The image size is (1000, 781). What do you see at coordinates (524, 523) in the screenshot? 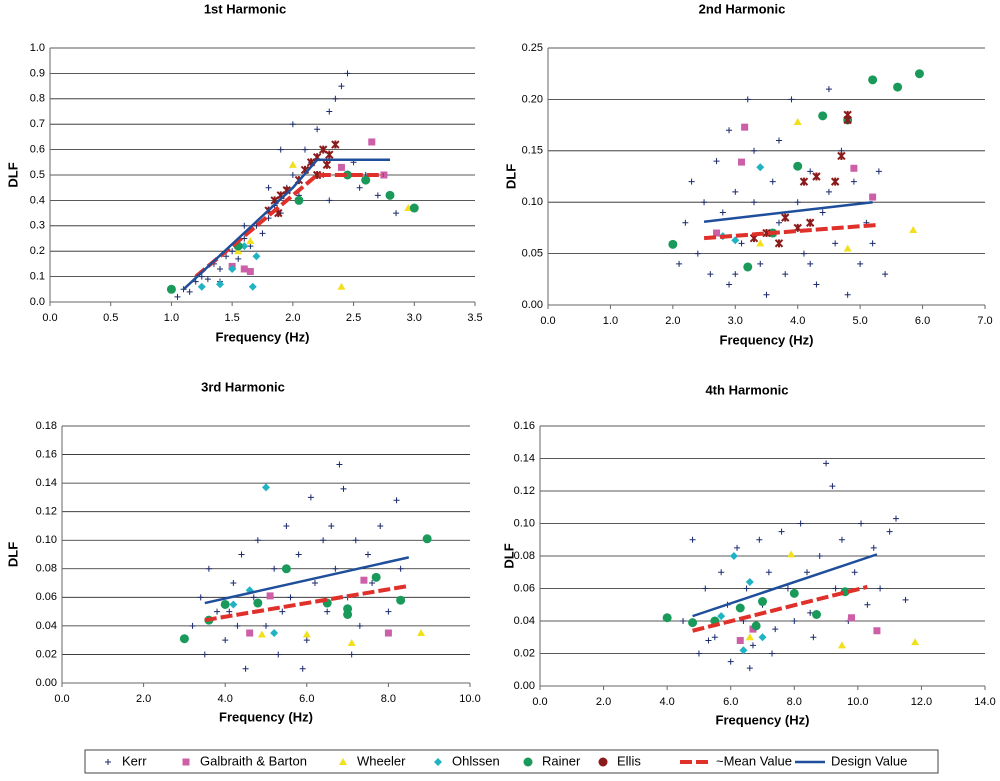
I see `y-tick-label: 0.10` at bounding box center [524, 523].